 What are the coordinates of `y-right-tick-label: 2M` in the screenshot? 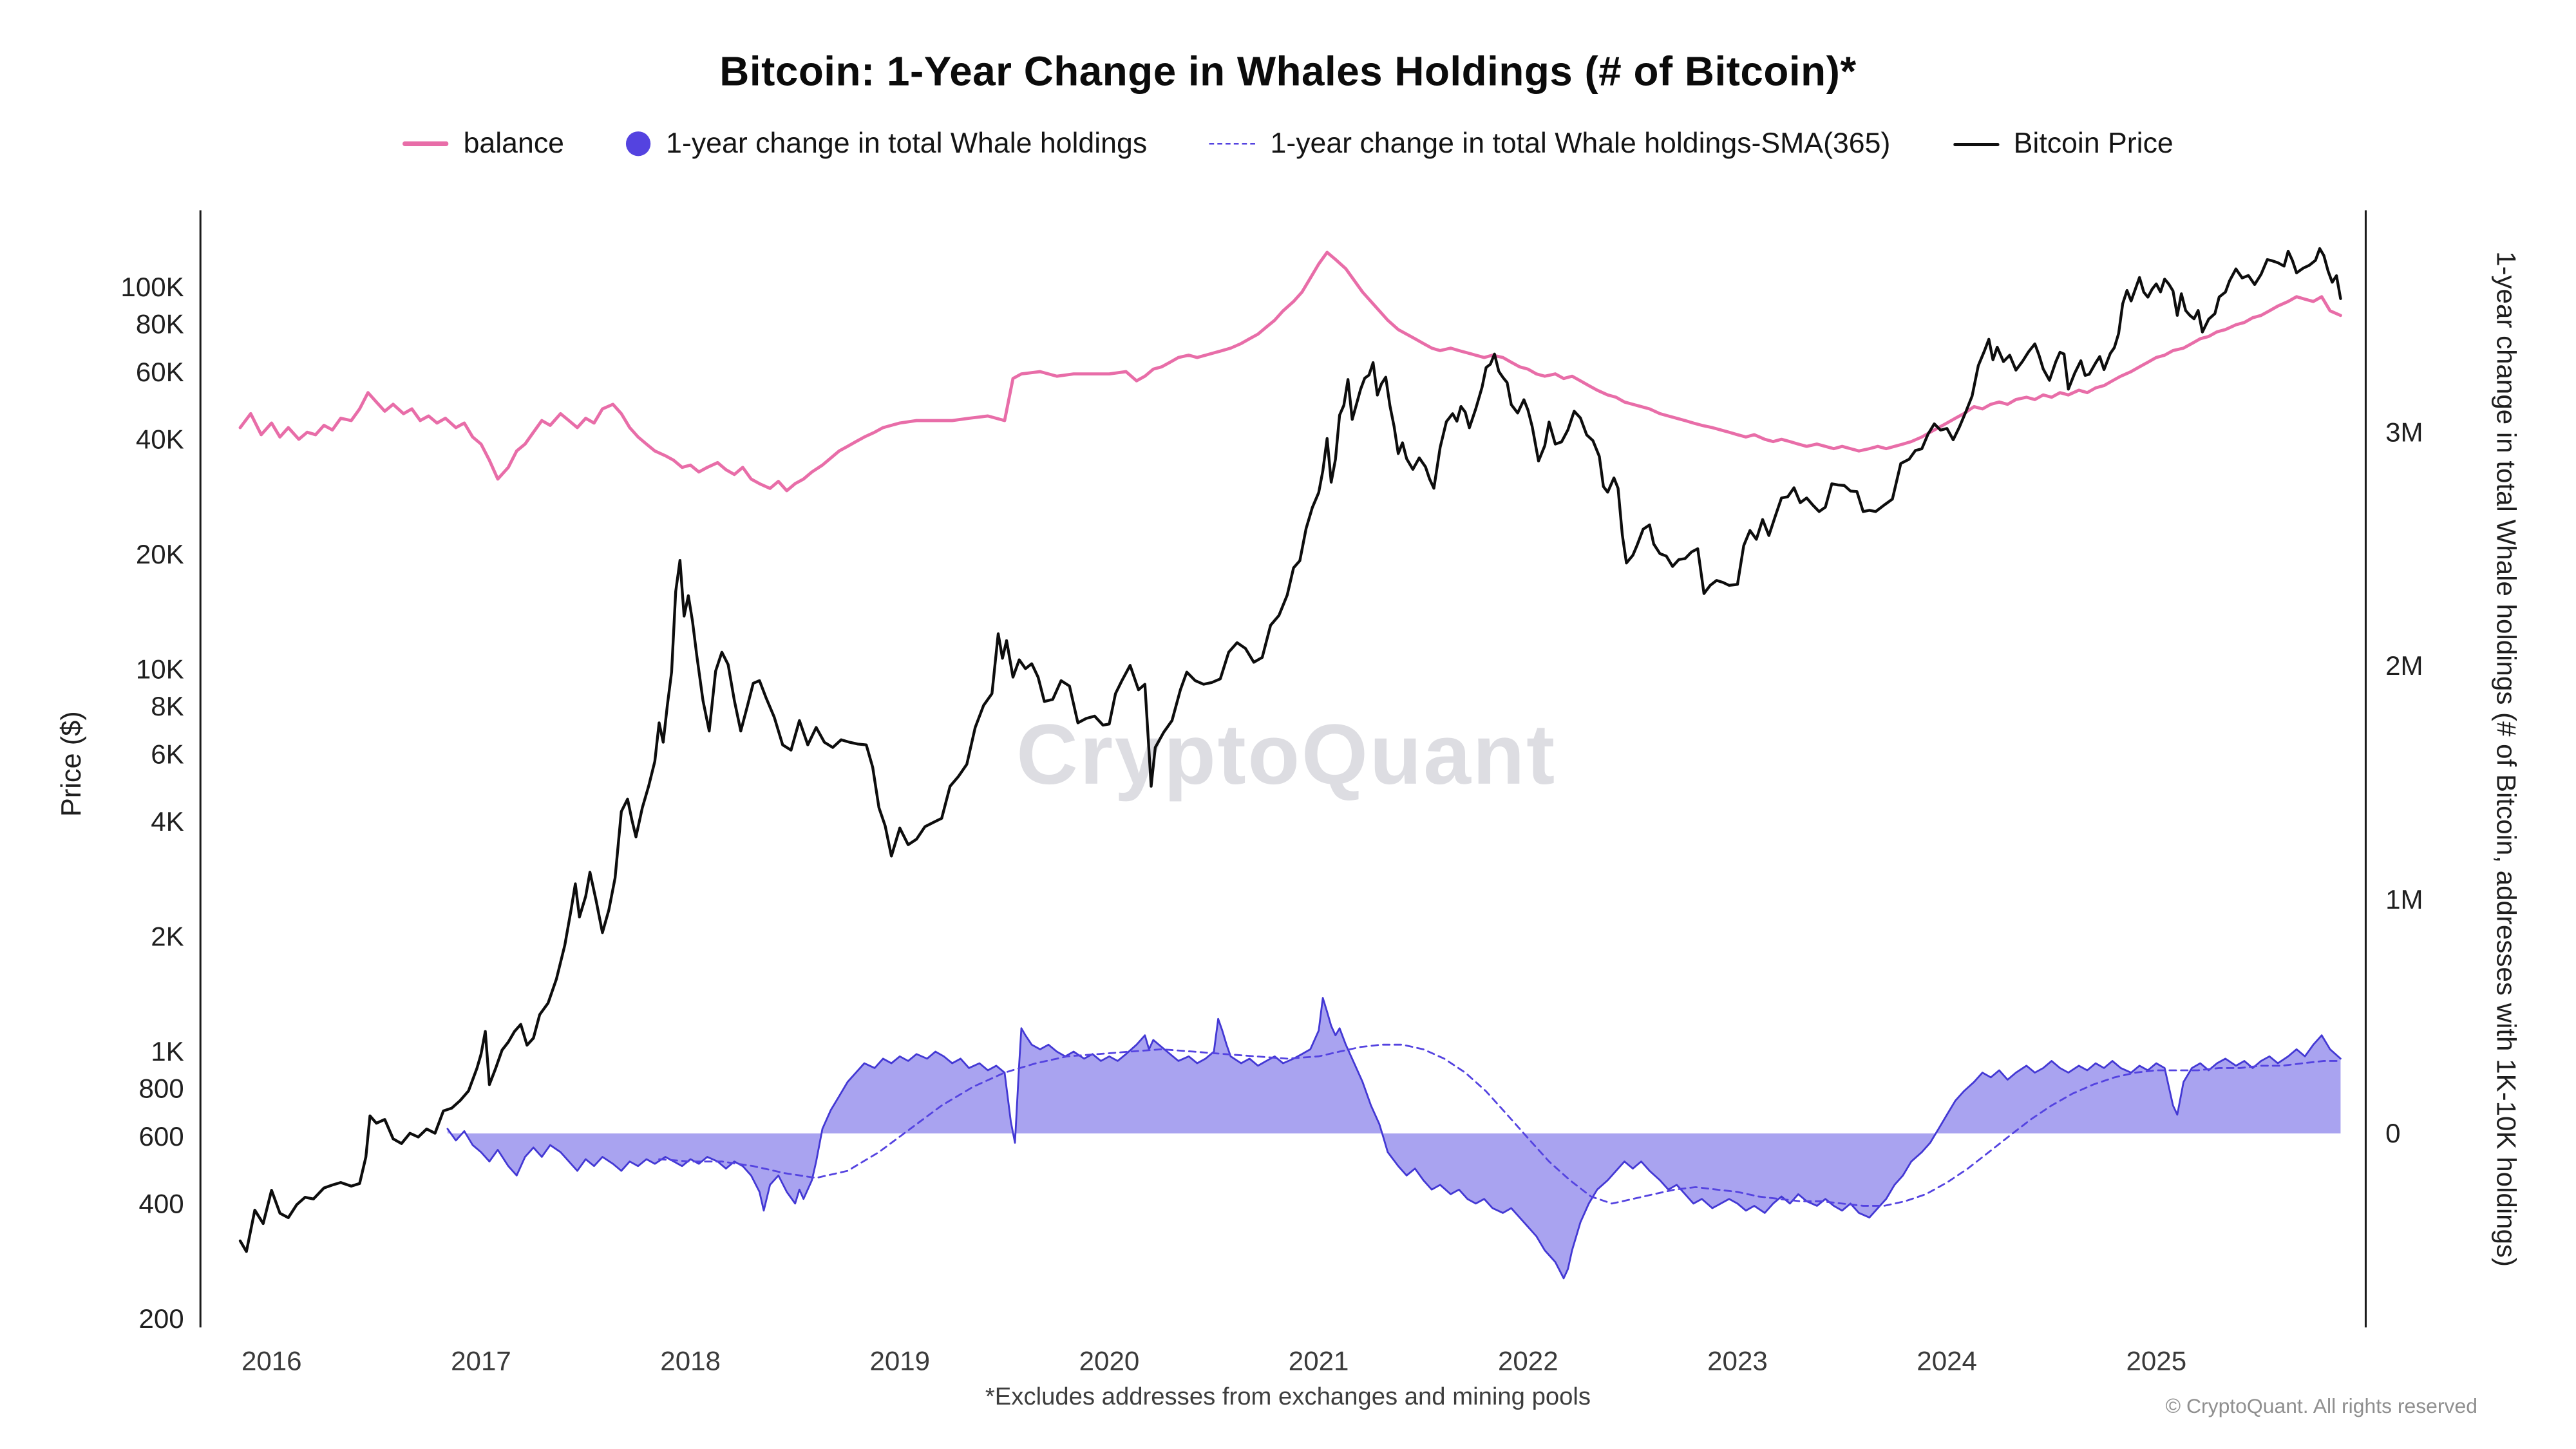 It's located at (2404, 665).